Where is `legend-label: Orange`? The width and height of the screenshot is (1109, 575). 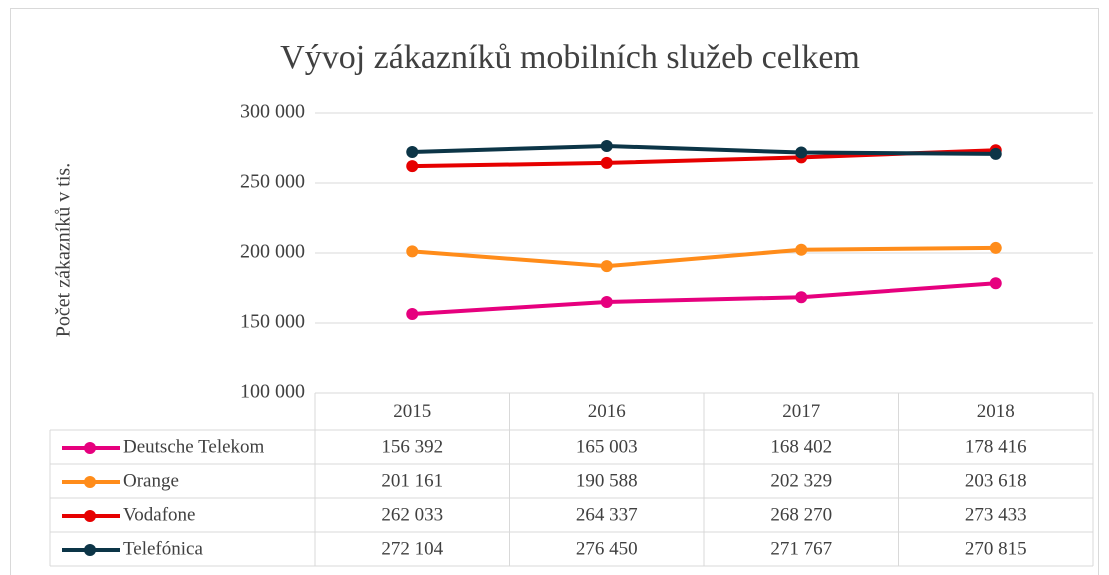 legend-label: Orange is located at coordinates (151, 480).